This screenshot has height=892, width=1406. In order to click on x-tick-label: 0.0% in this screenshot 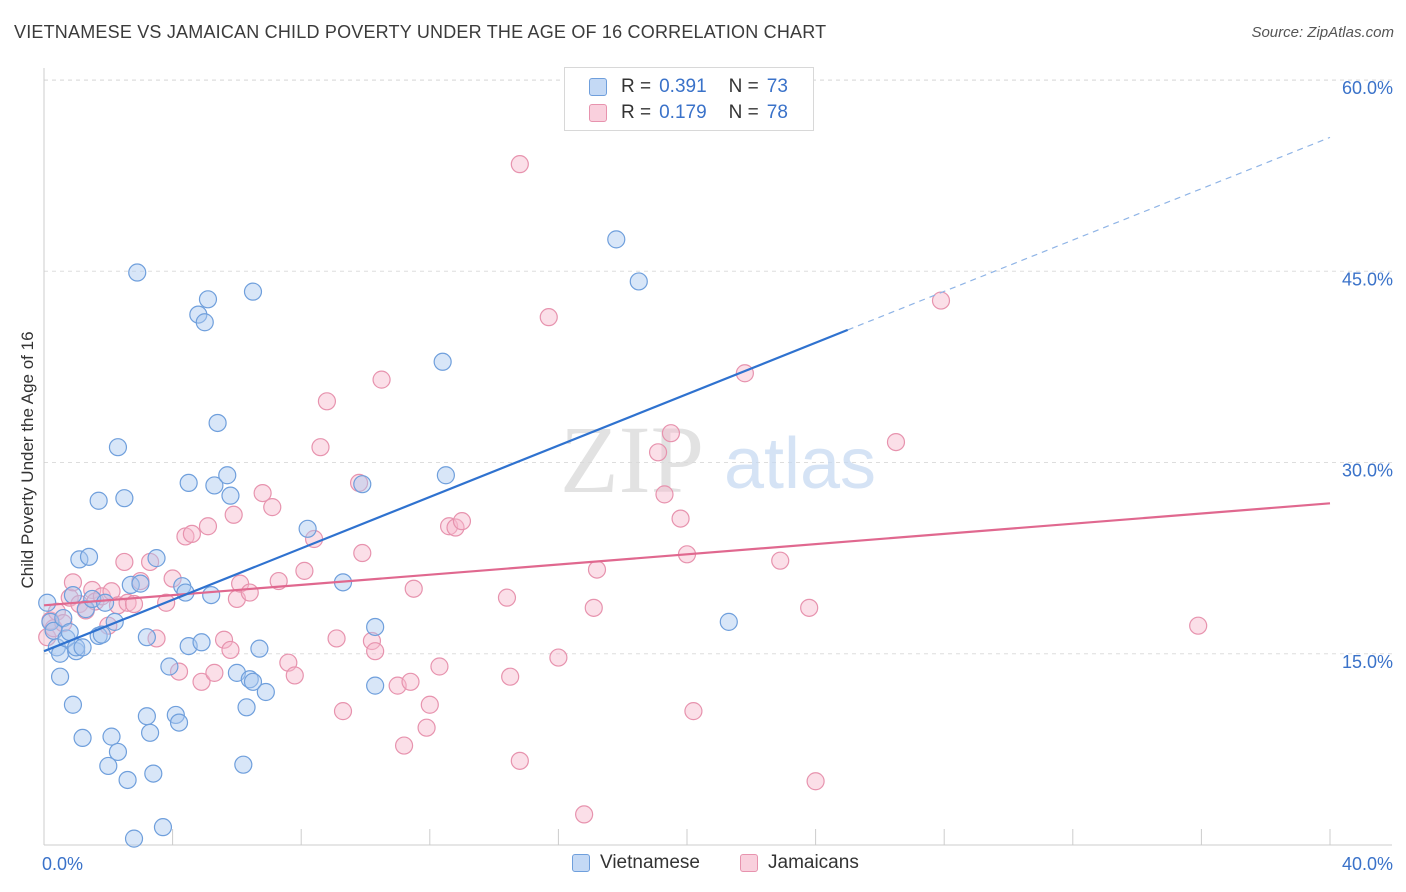, I will do `click(62, 864)`.